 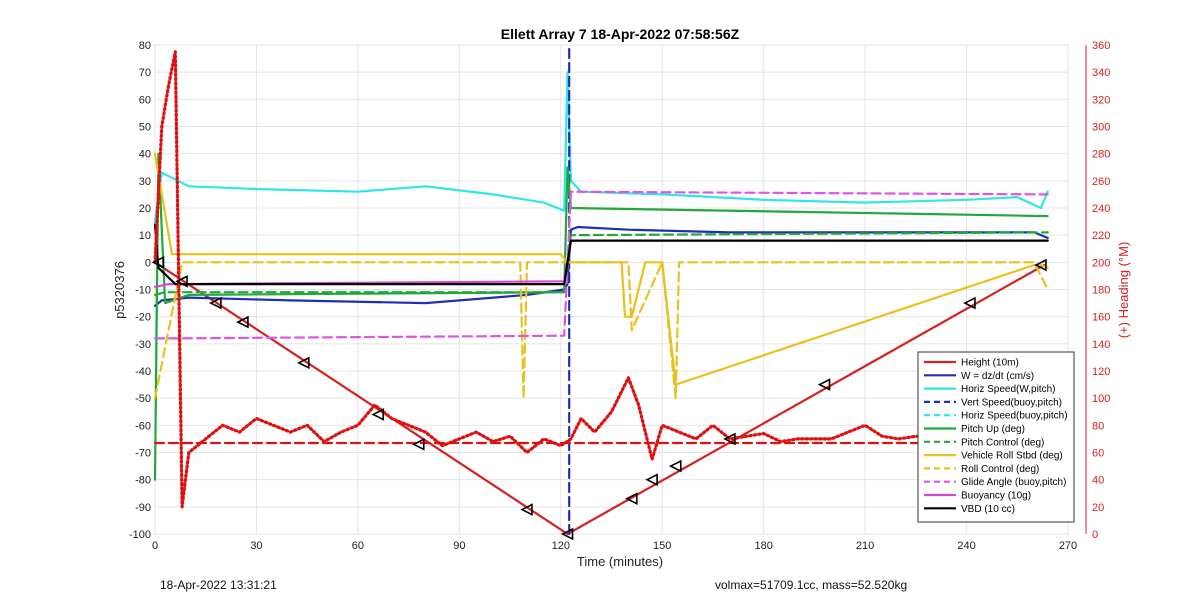 What do you see at coordinates (1123, 290) in the screenshot?
I see `y-axis-label-right: (+) Heading (°M)` at bounding box center [1123, 290].